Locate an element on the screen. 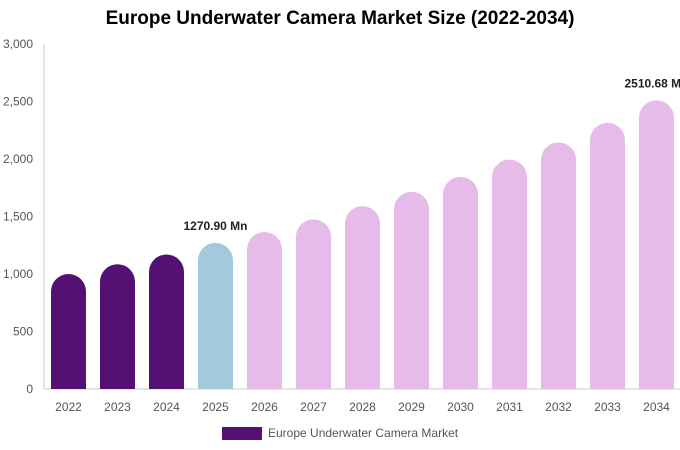 This screenshot has height=450, width=680. bar-2034 is located at coordinates (656, 245).